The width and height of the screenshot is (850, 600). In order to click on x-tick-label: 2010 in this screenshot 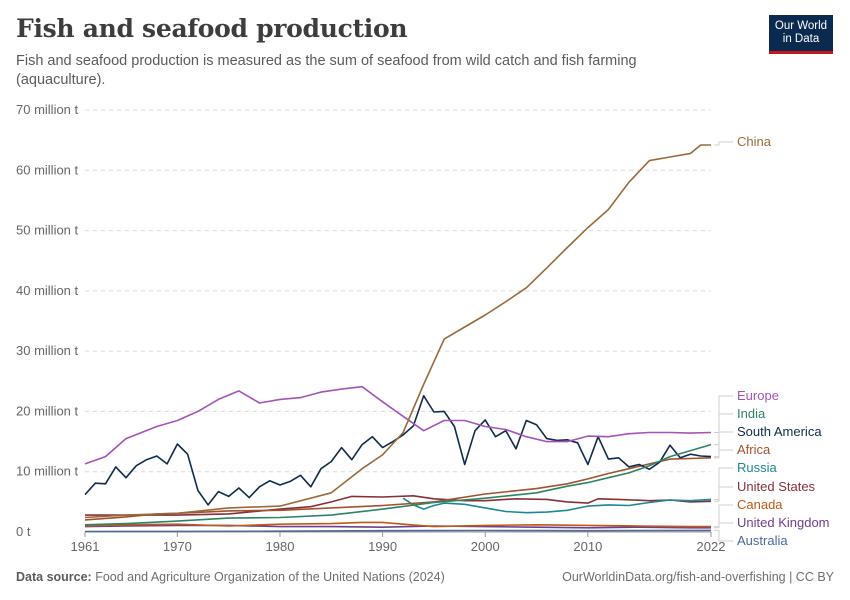, I will do `click(587, 546)`.